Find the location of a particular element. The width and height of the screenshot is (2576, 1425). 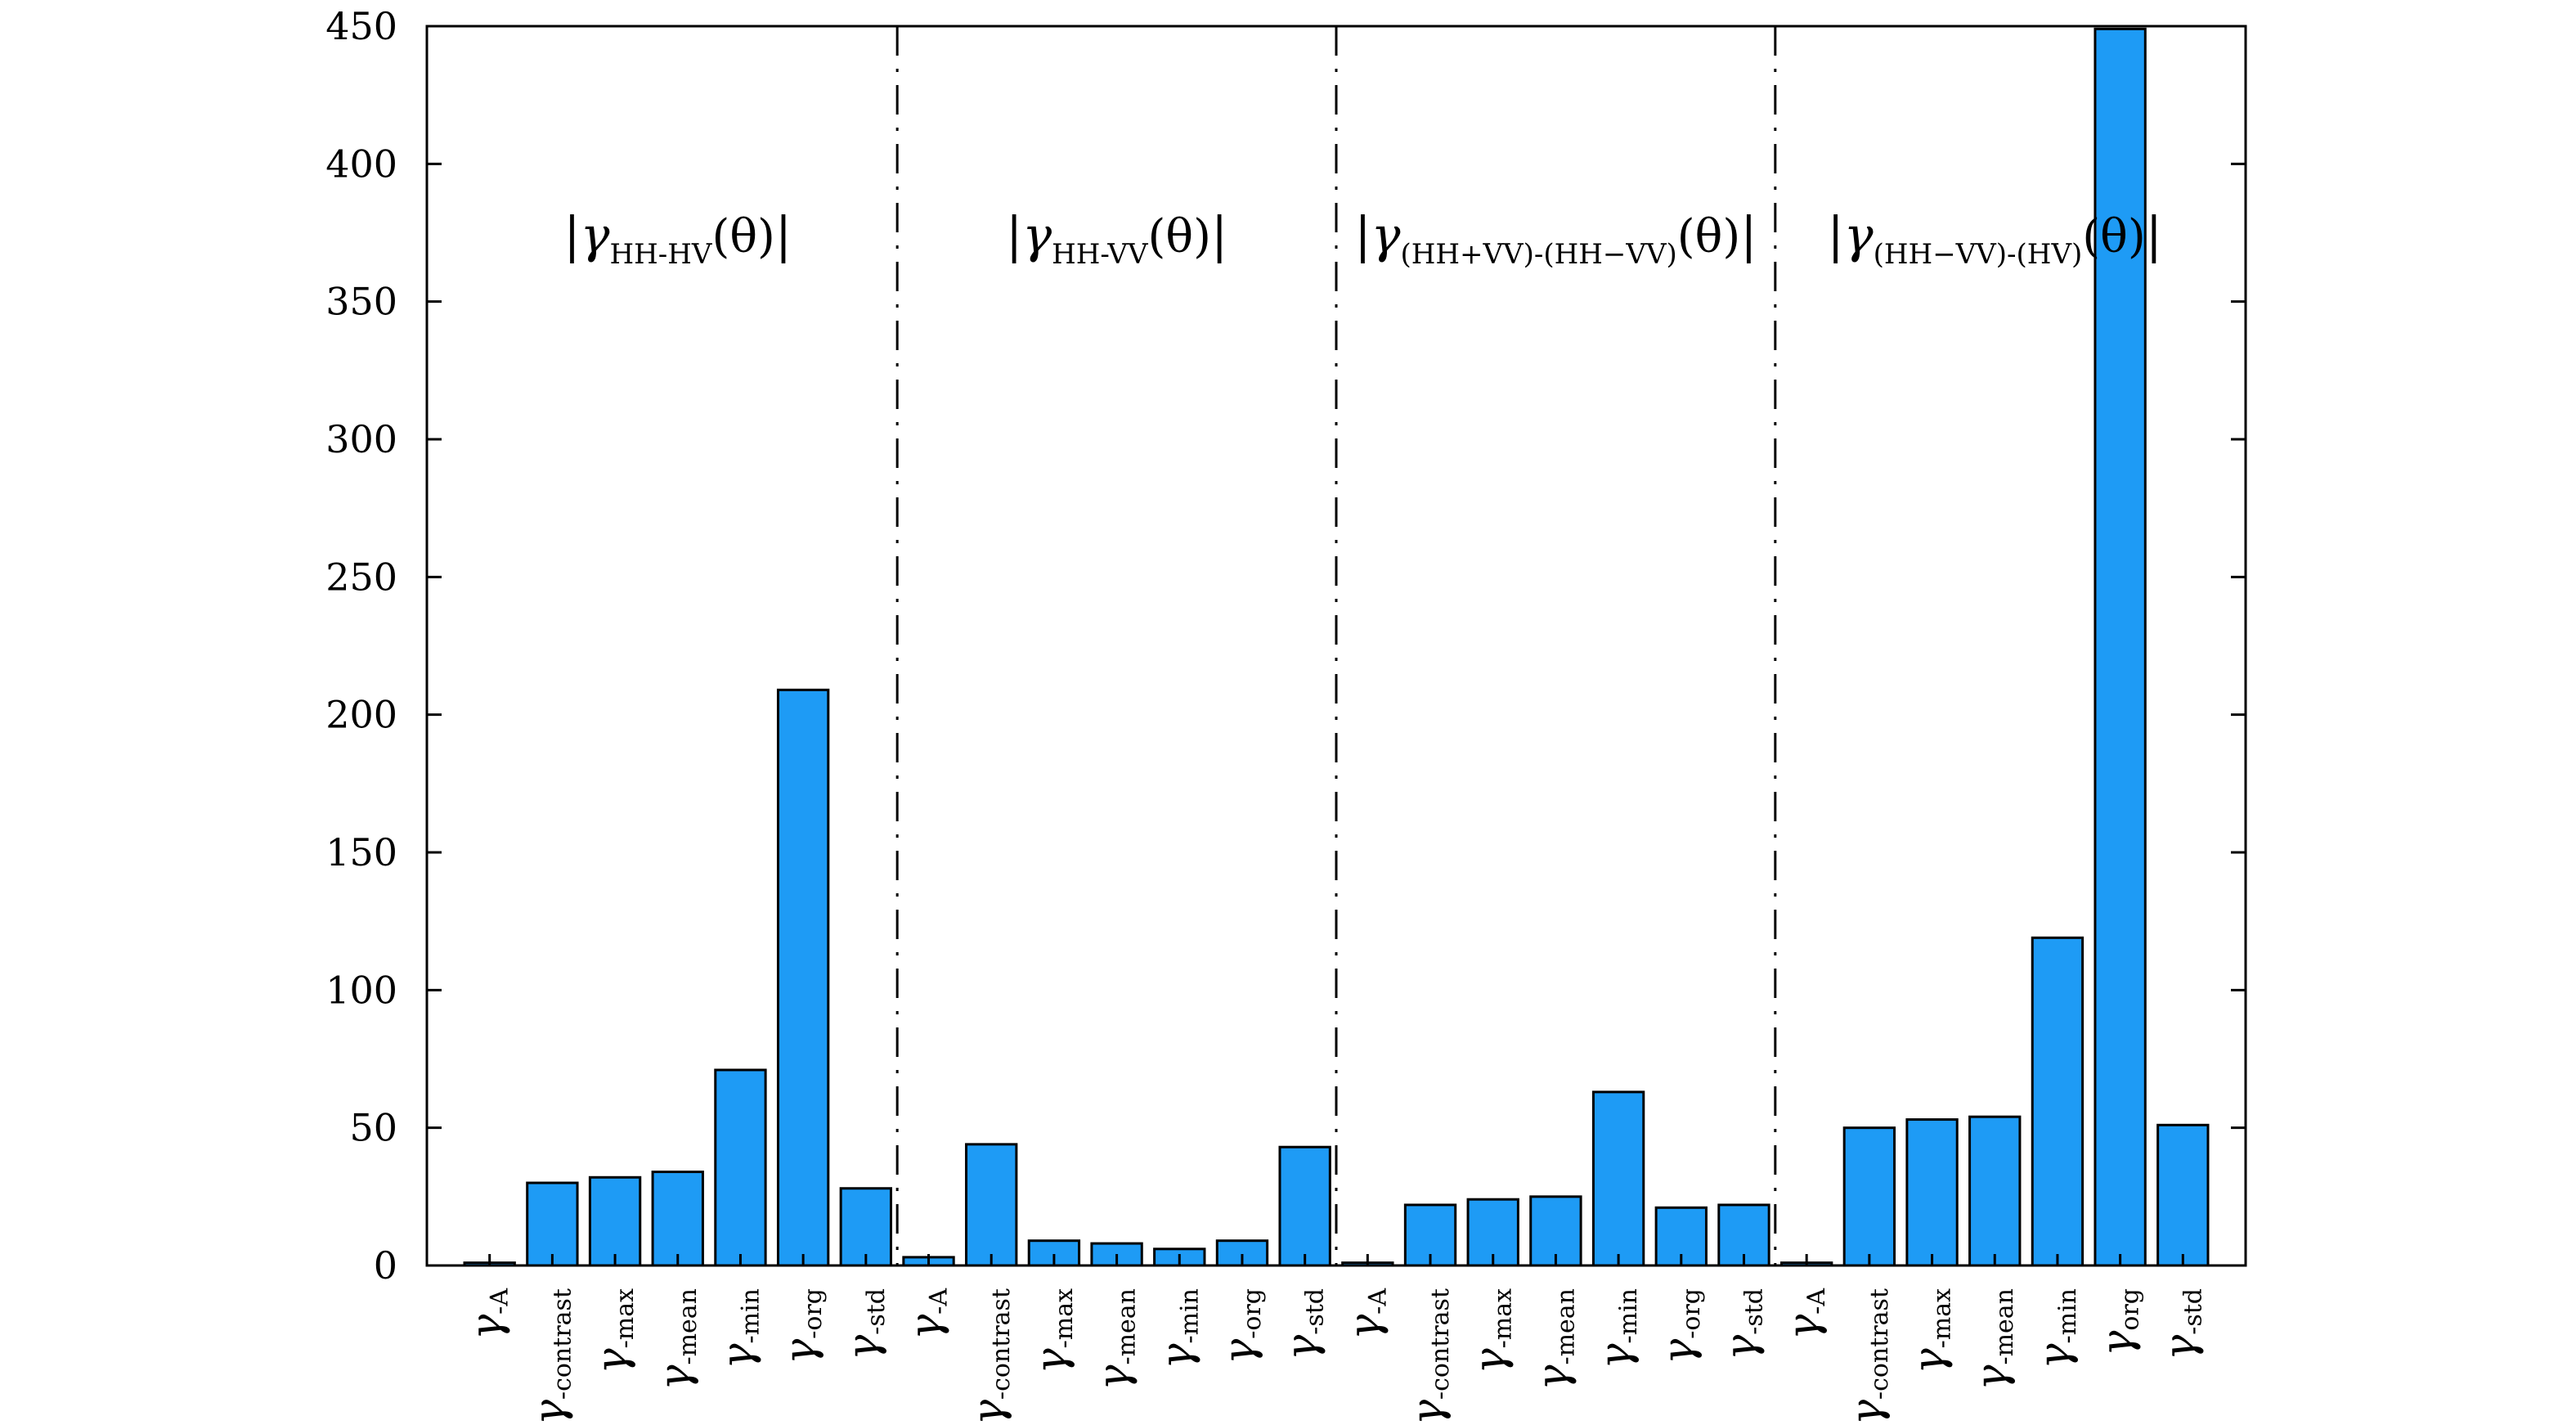

y-tick-label: 150 is located at coordinates (361, 852).